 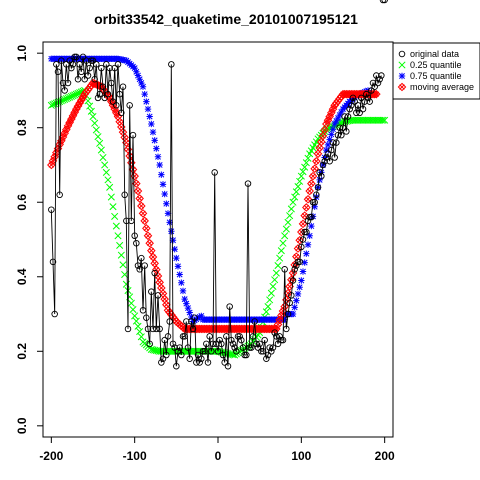 What do you see at coordinates (402, 54) in the screenshot?
I see `legend-marker-original-data` at bounding box center [402, 54].